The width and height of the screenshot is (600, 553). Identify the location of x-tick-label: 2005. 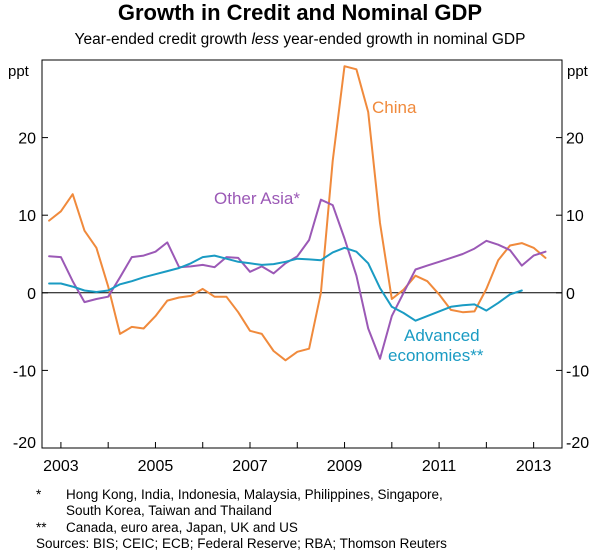
(156, 466).